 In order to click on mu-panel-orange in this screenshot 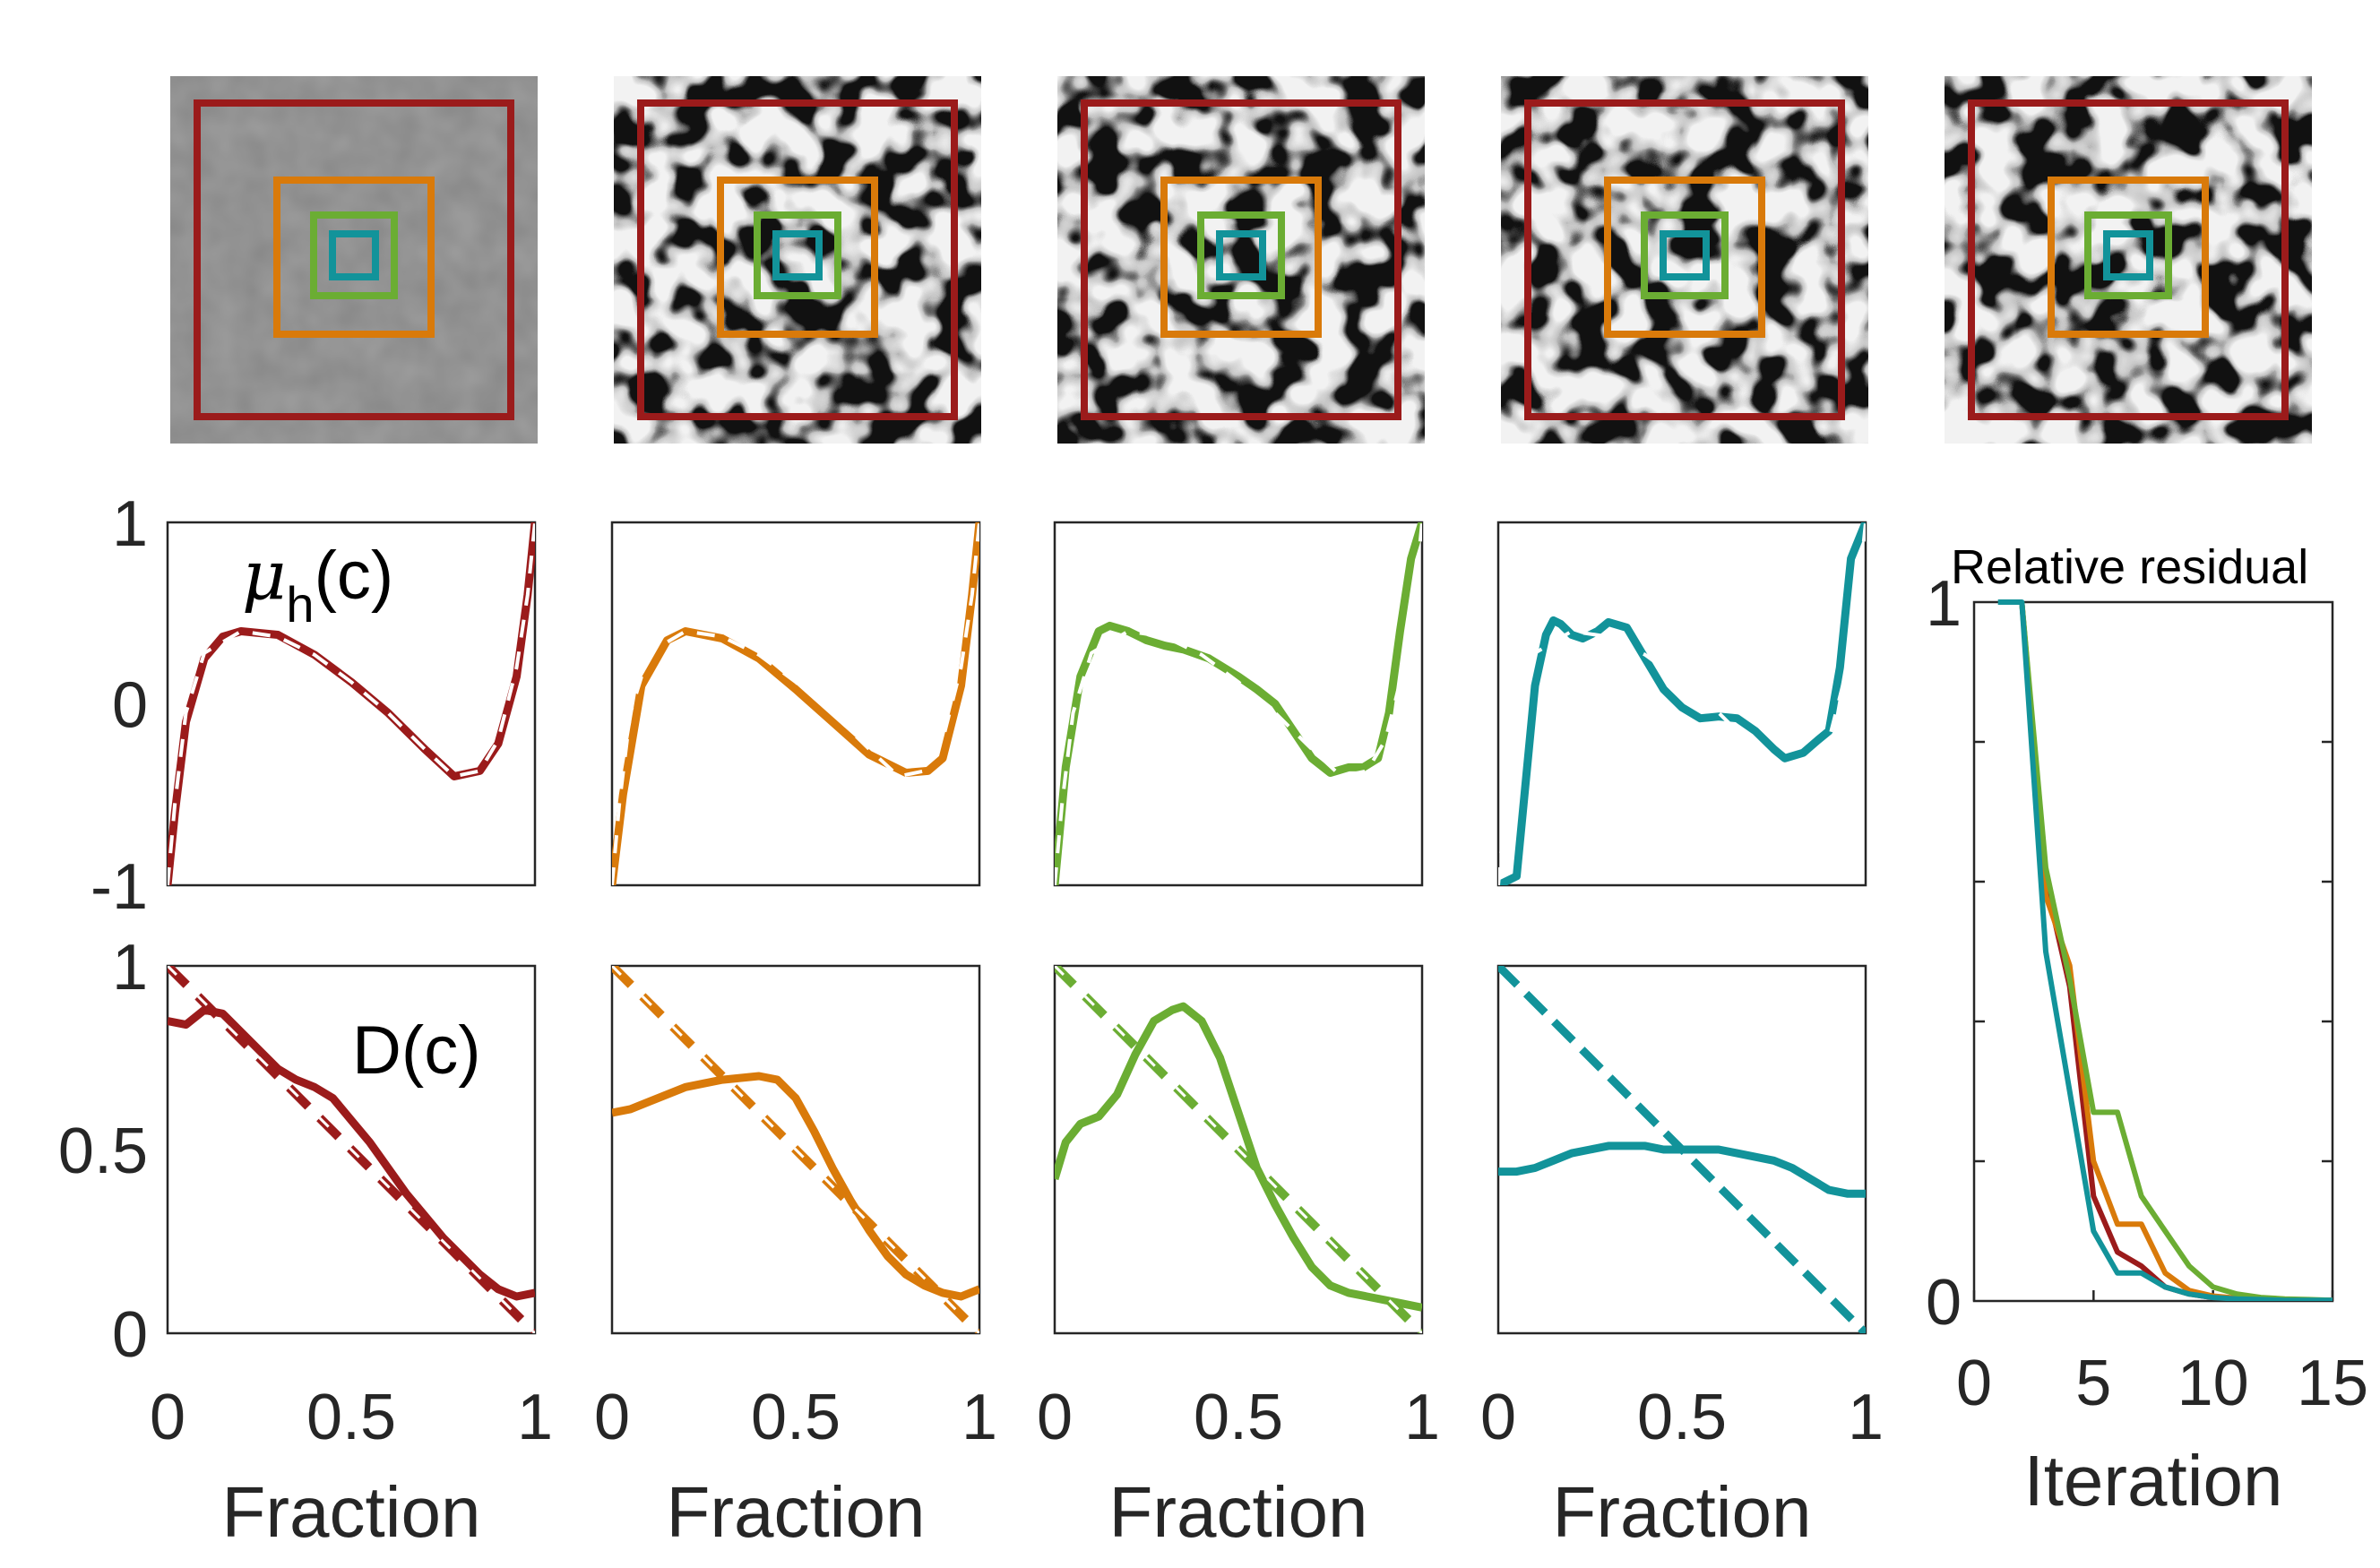, I will do `click(795, 704)`.